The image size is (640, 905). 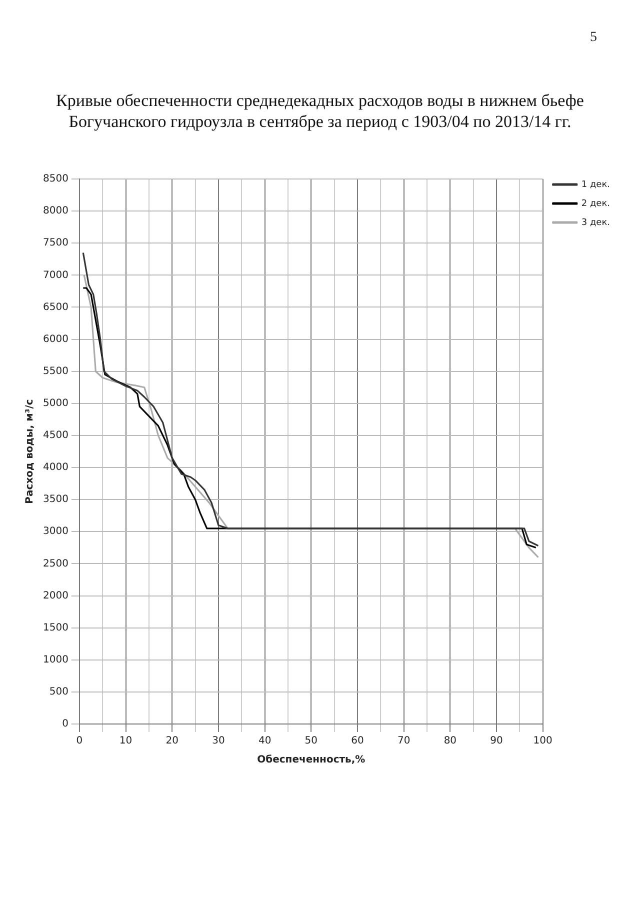 I want to click on y-tick-label: 4000, so click(x=55, y=468).